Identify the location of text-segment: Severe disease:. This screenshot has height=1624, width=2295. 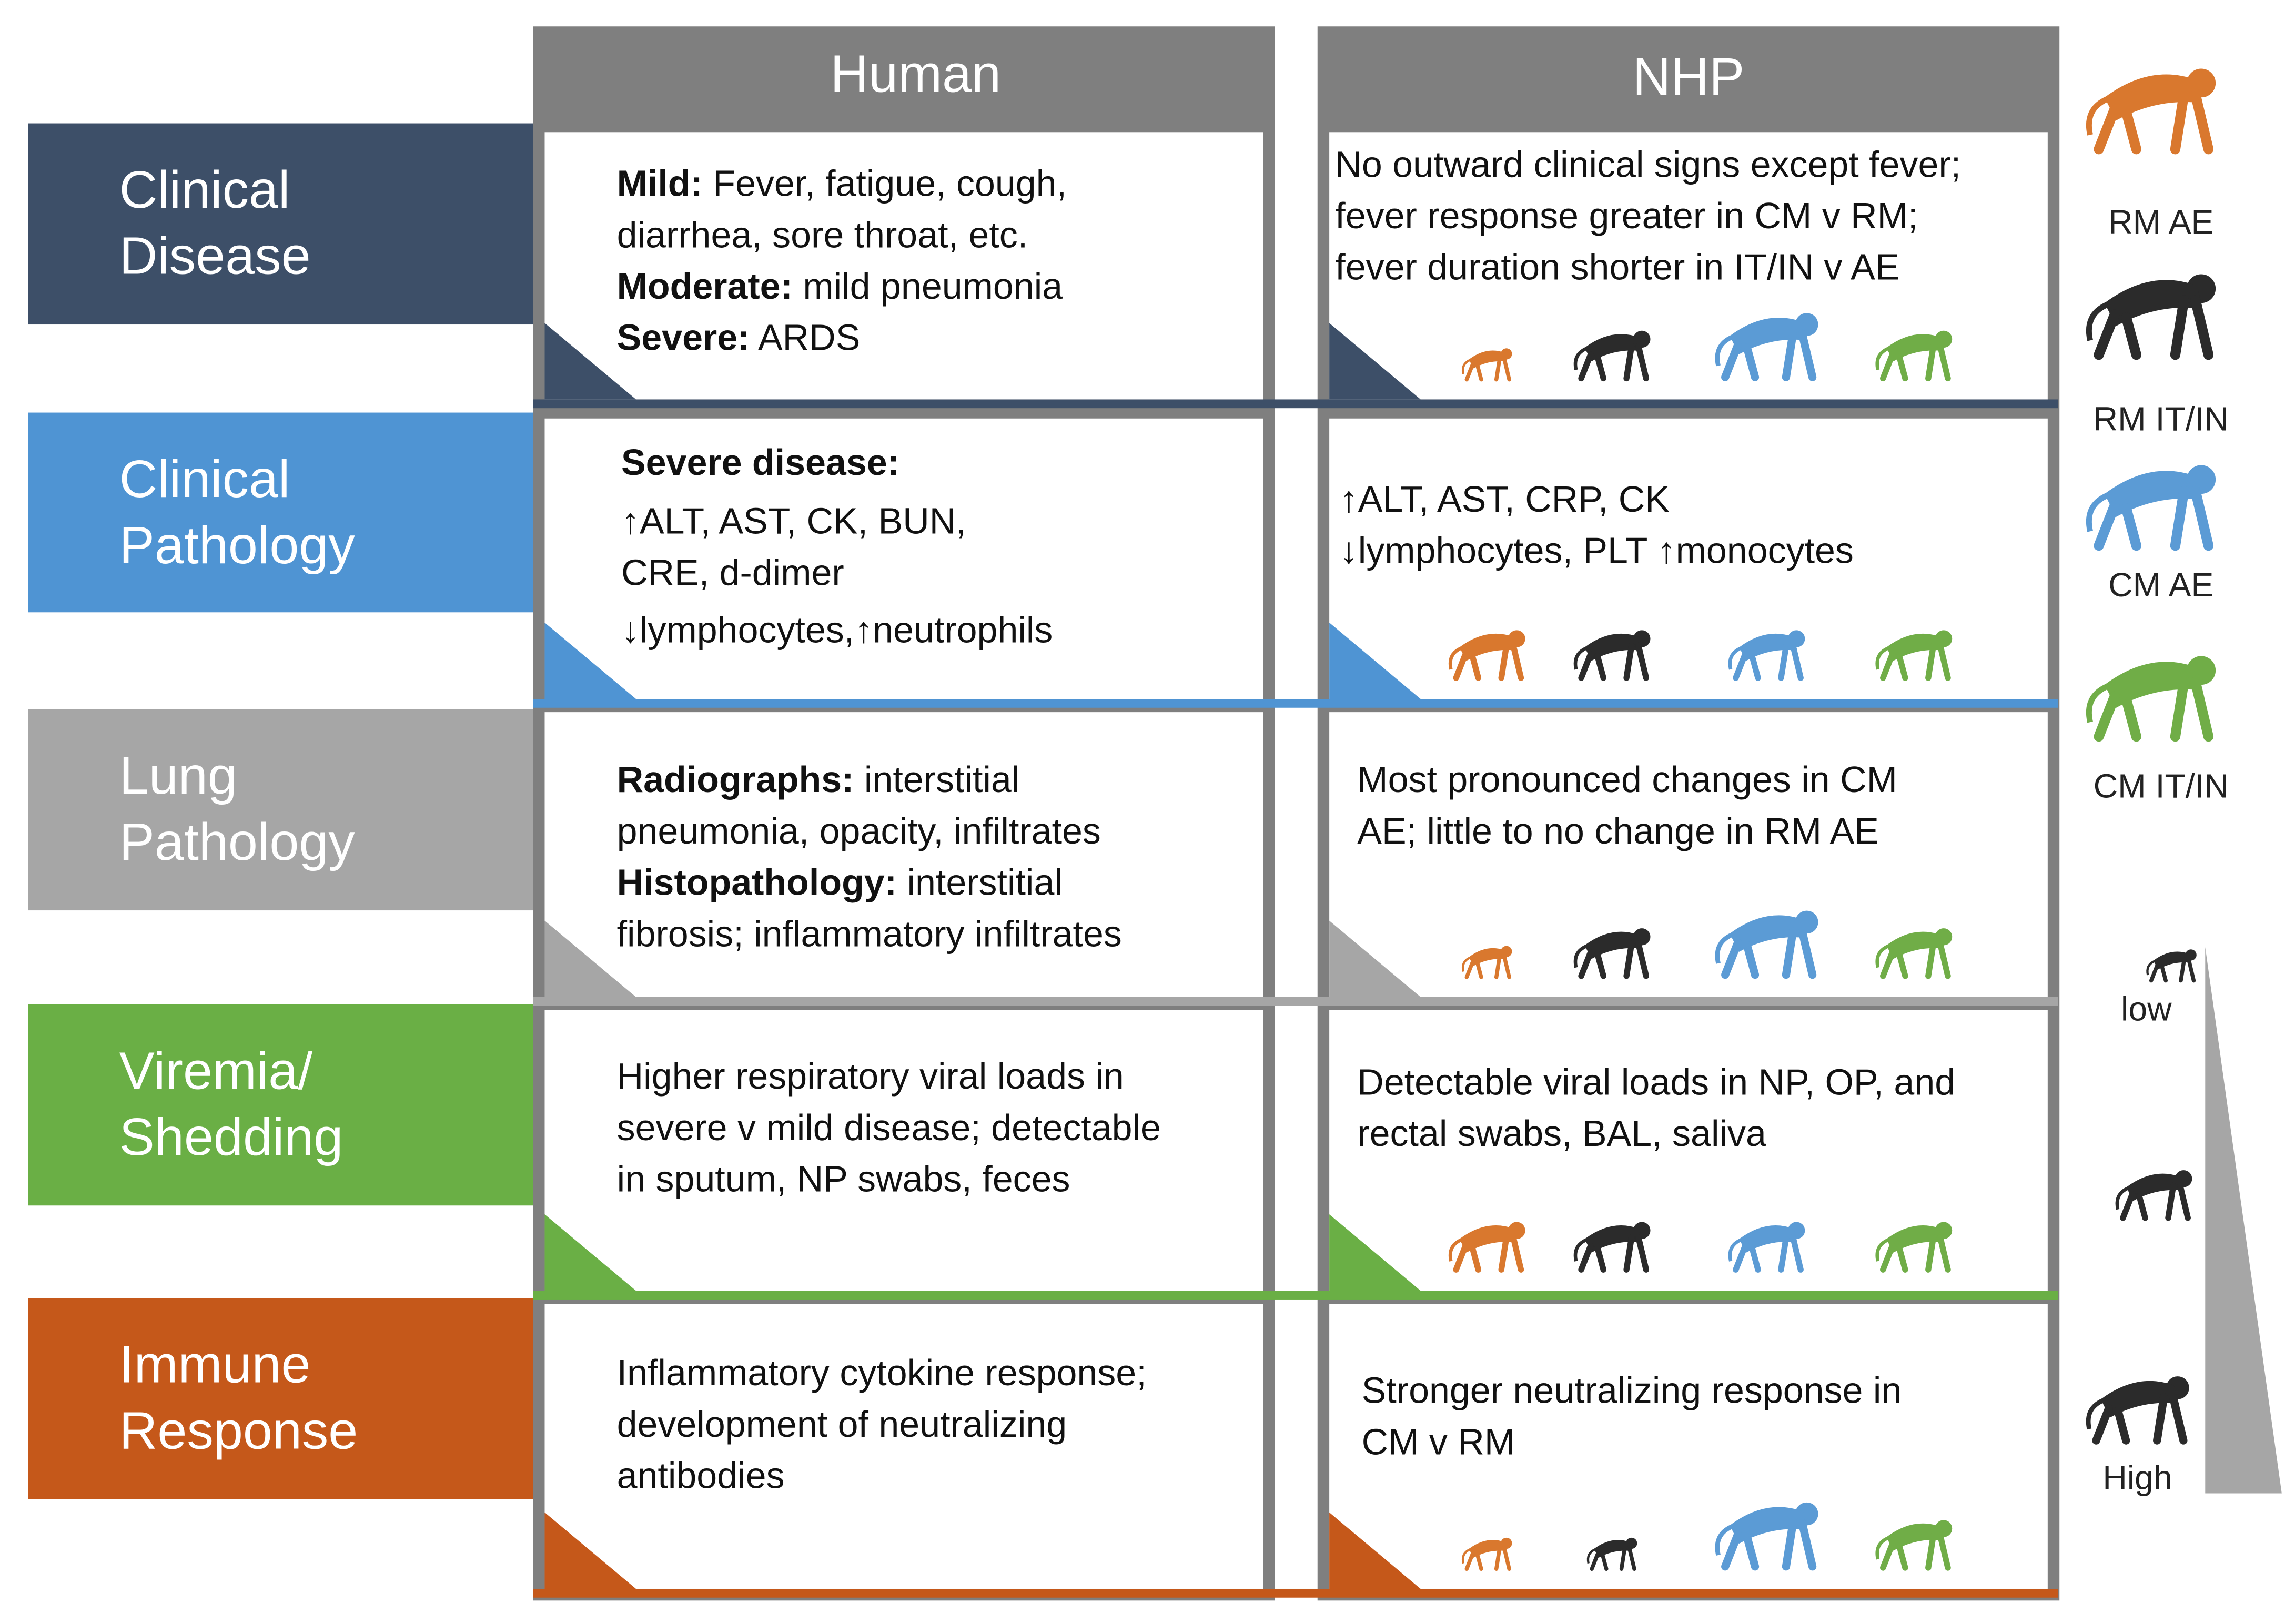
(760, 462).